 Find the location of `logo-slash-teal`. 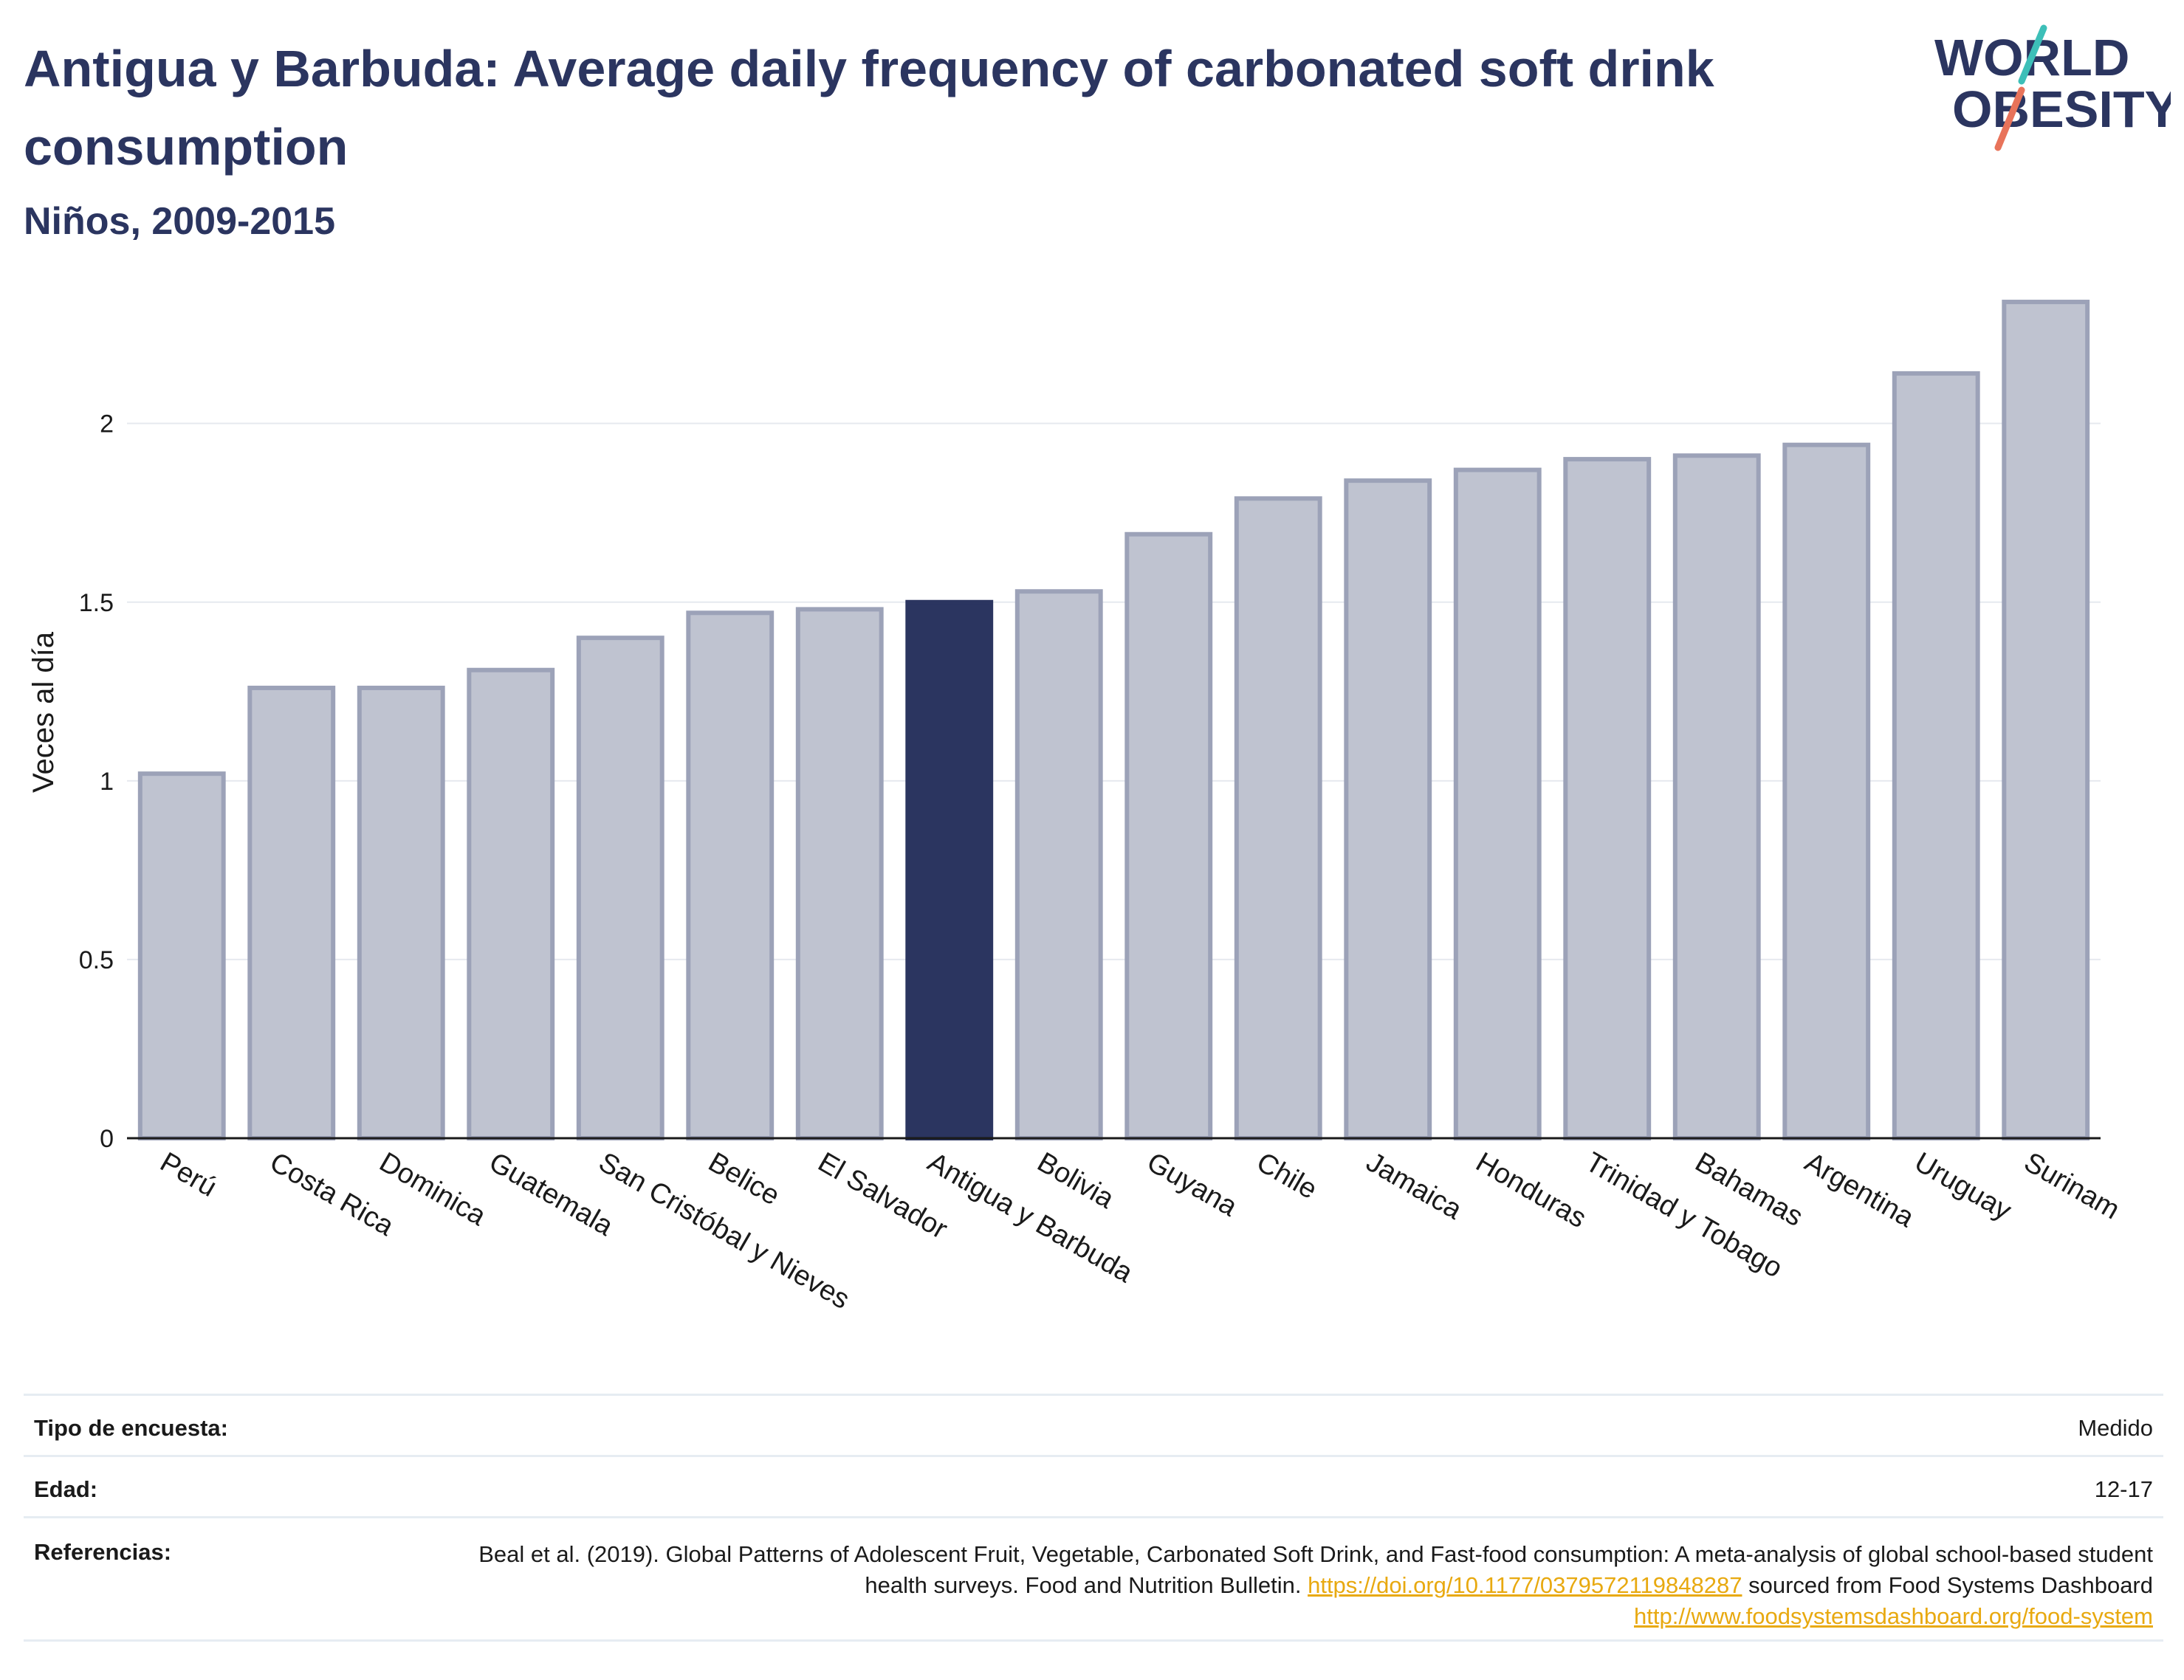

logo-slash-teal is located at coordinates (2033, 55).